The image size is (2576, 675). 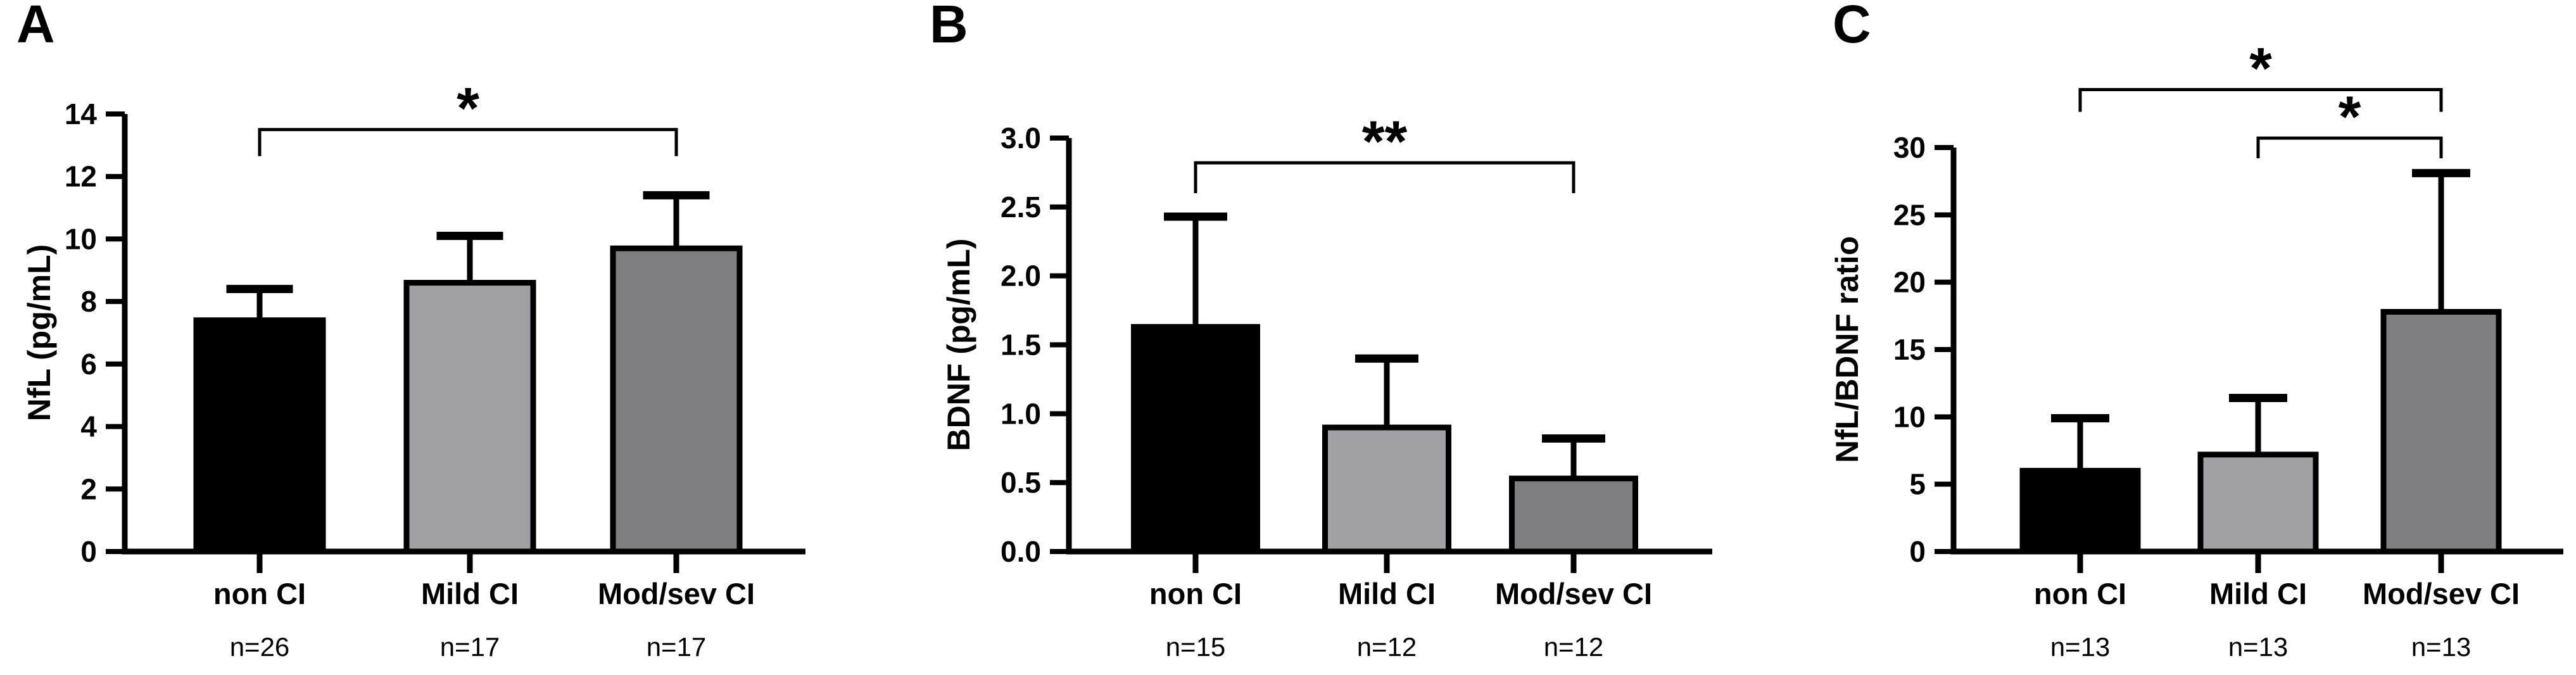 I want to click on y-tick-label: 2.0, so click(x=1021, y=276).